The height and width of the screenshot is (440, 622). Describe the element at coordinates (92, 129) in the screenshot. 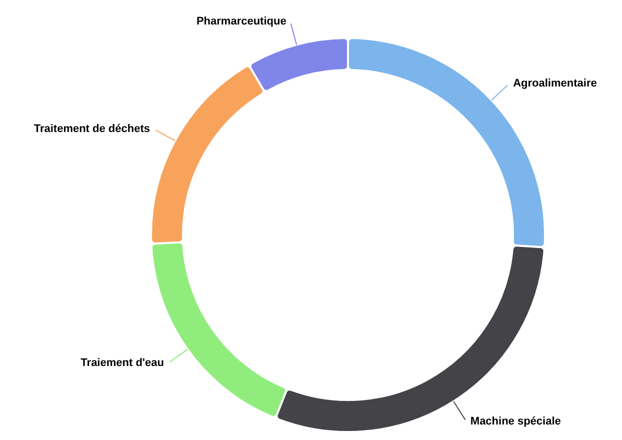

I see `slice-label: Traitement de déchets` at that location.